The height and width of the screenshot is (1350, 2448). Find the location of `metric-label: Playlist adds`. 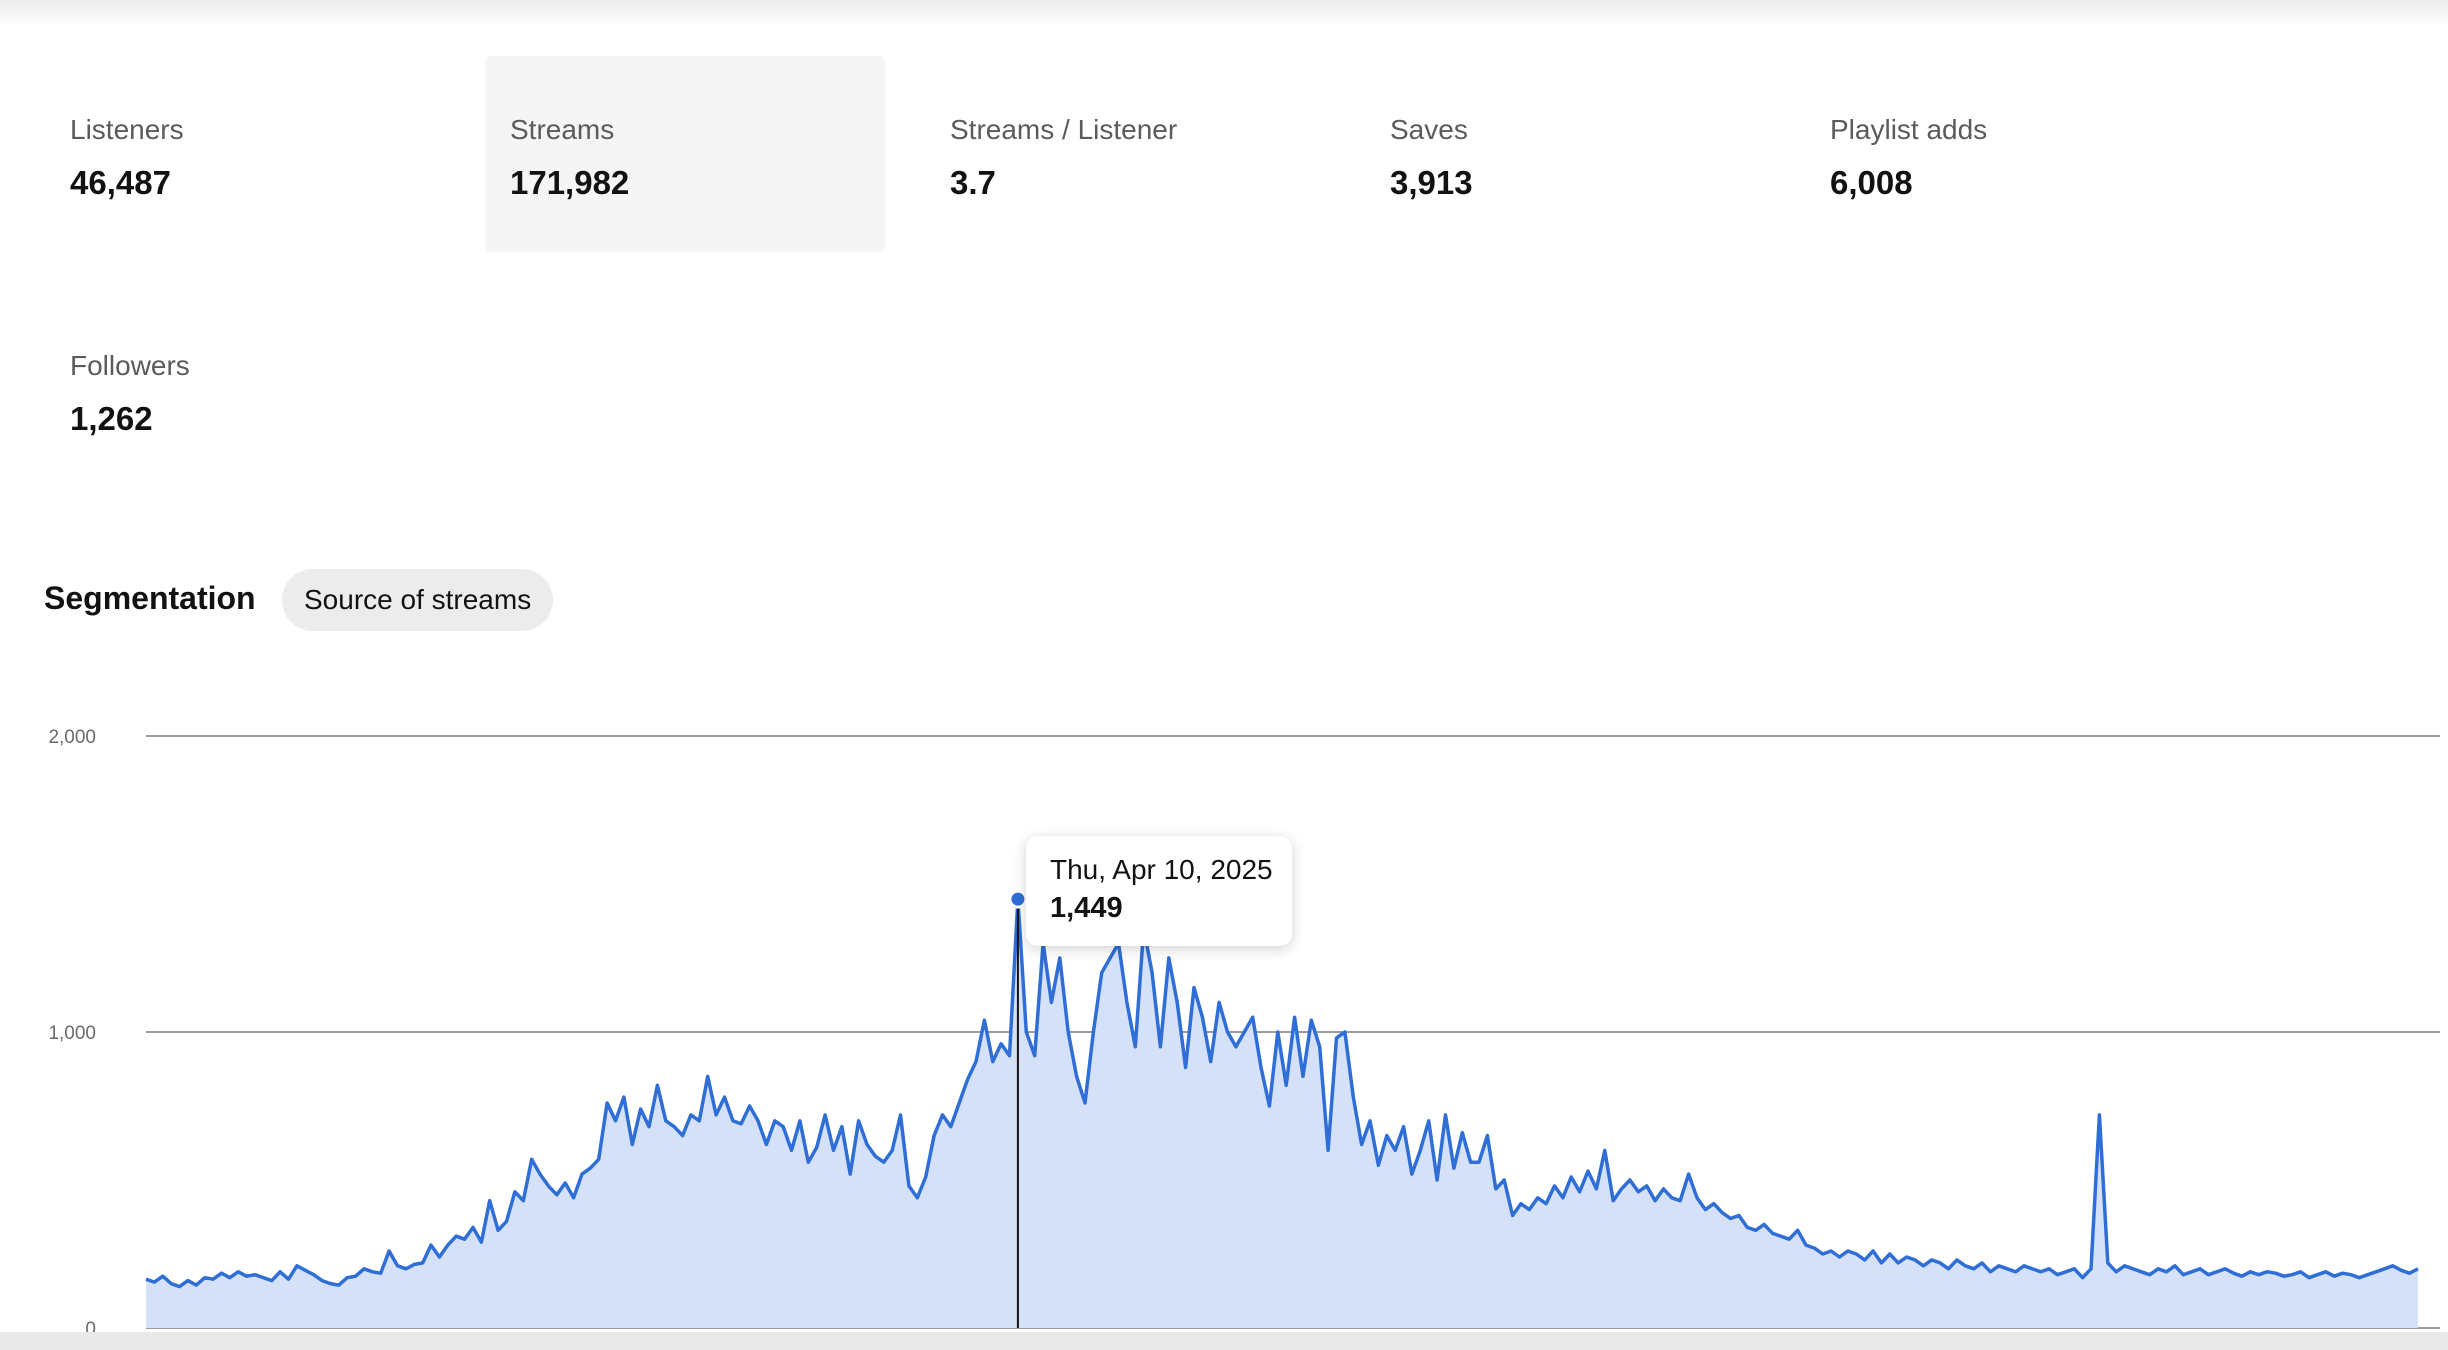

metric-label: Playlist adds is located at coordinates (1909, 129).